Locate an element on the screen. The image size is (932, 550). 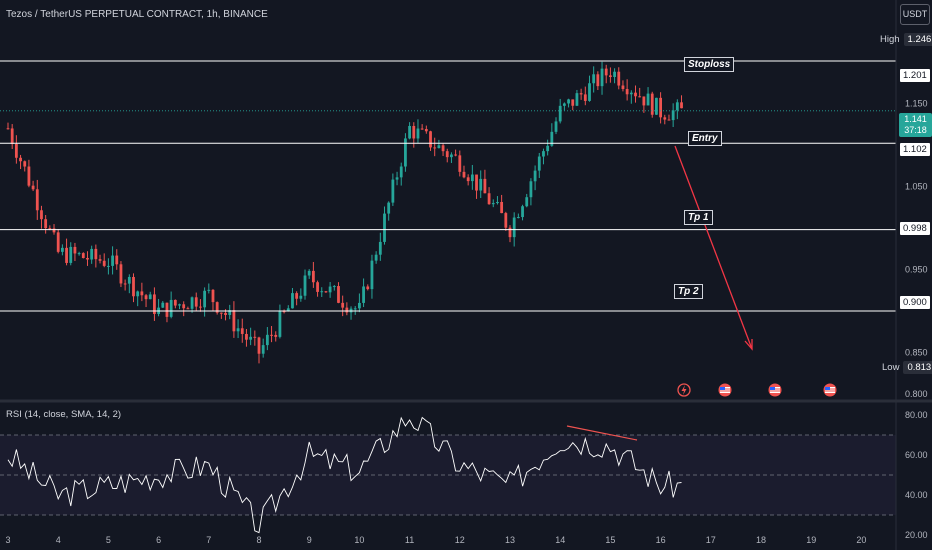
lightning-event-icon is located at coordinates (684, 390).